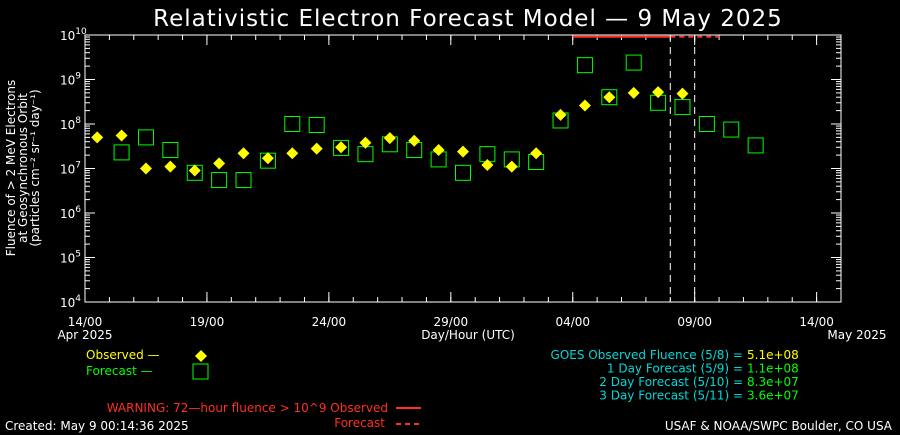  I want to click on observed-series, so click(390, 131).